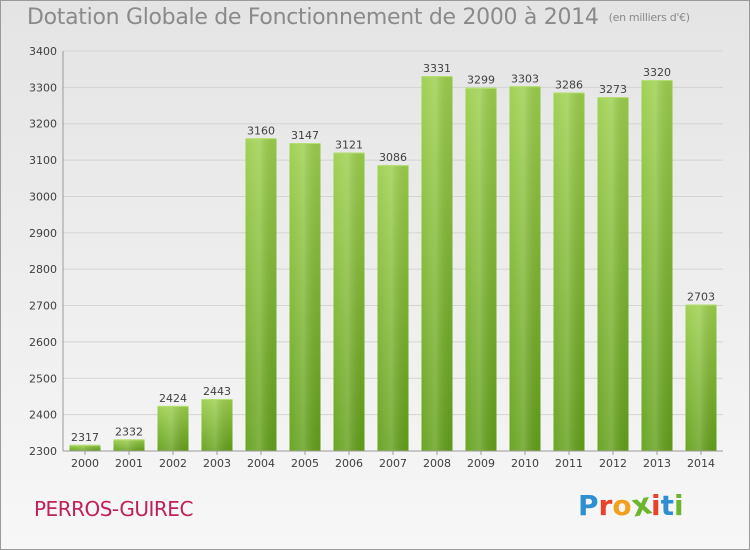 Image resolution: width=750 pixels, height=550 pixels. I want to click on y-tick-label: 3200, so click(43, 124).